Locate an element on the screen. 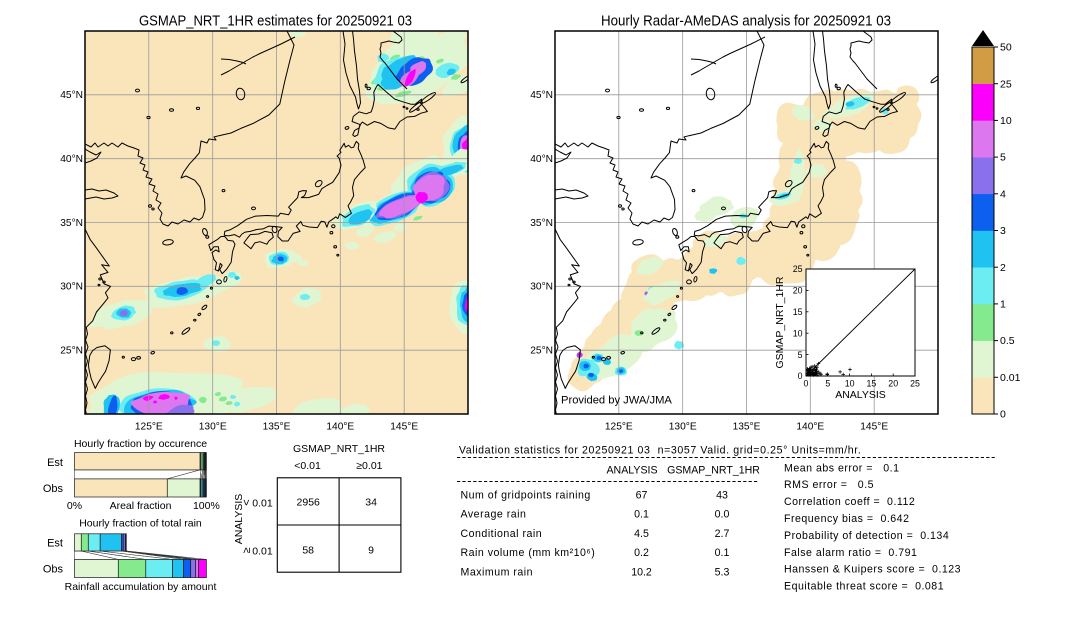 This screenshot has height=617, width=1080. svg-text: Maximum rain is located at coordinates (497, 573).